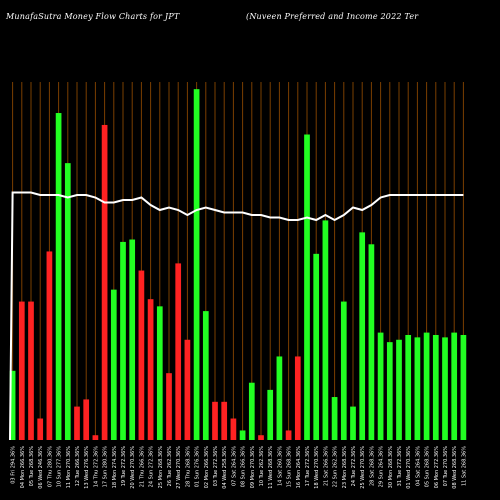 The image size is (500, 500). I want to click on x-tick-label: 05 Sun 268.36%, so click(428, 467).